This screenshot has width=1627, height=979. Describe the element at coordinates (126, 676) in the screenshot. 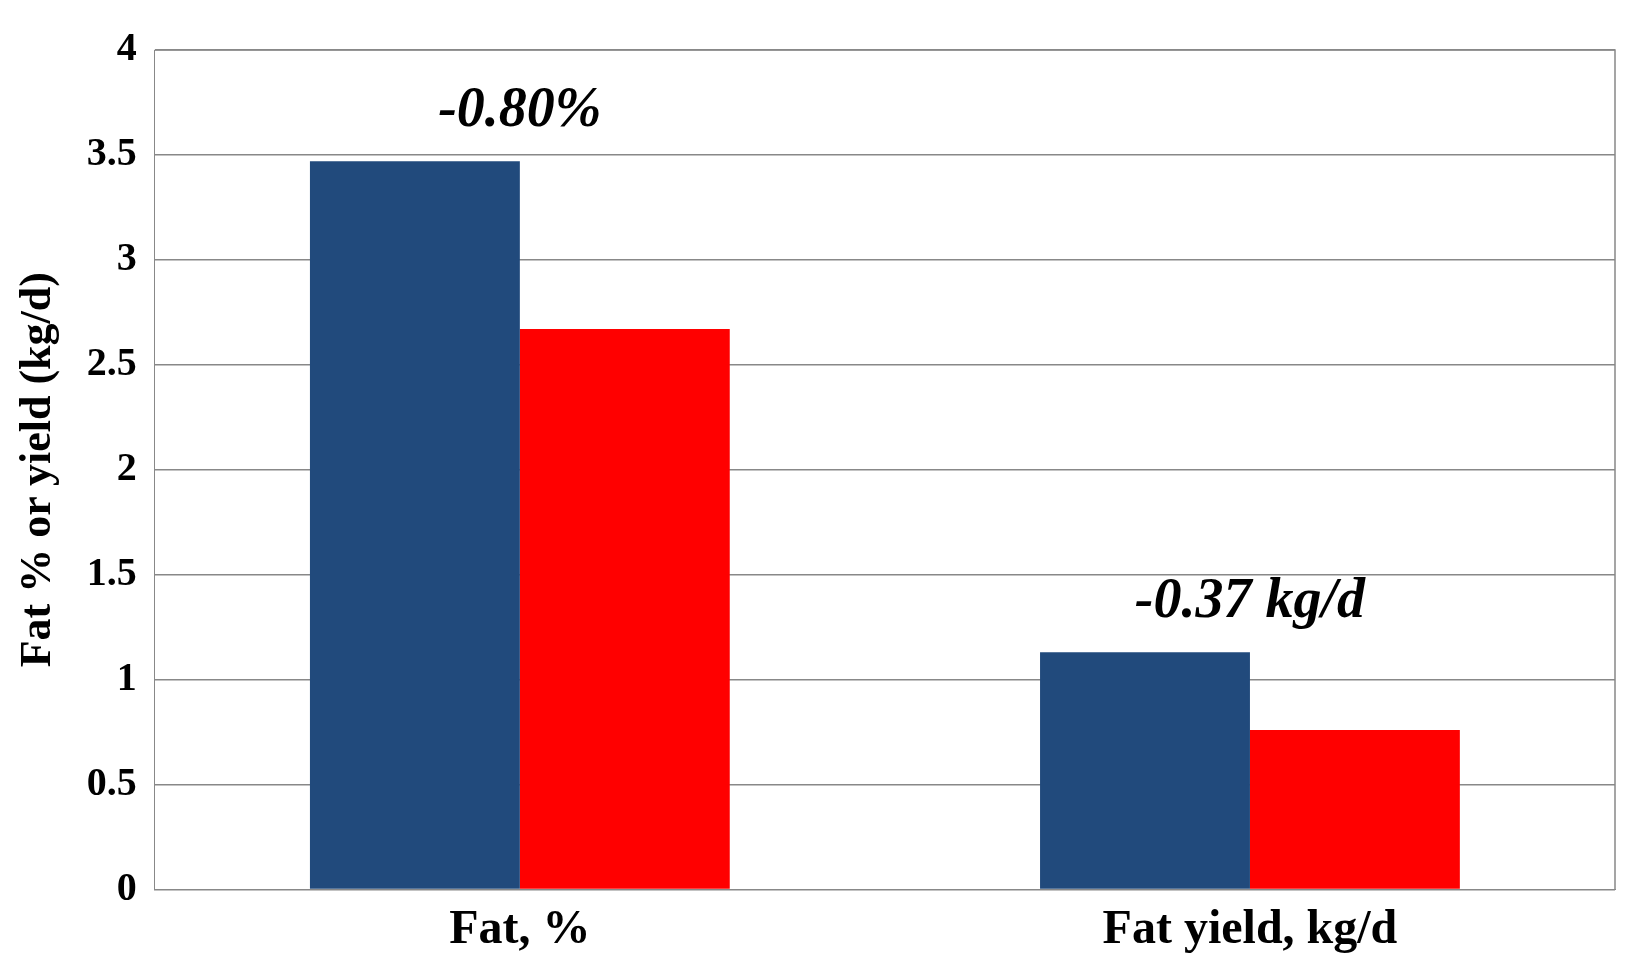

I see `y-tick-label: 1` at that location.